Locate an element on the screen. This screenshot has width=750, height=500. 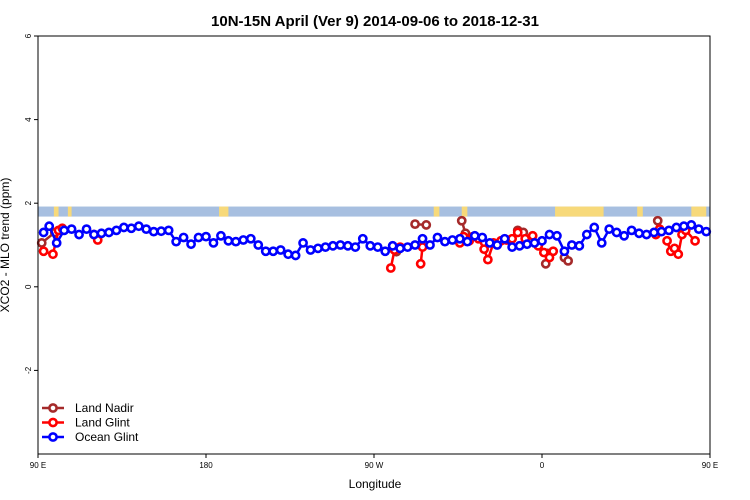
y-tick-label: 6 is located at coordinates (28, 35).